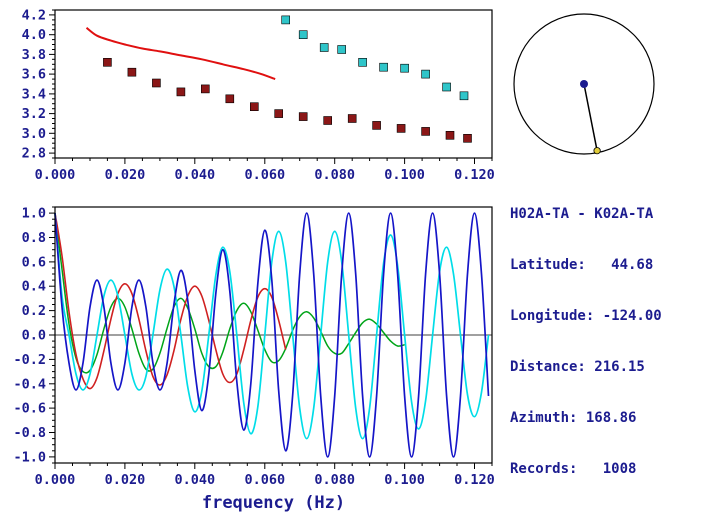 The height and width of the screenshot is (519, 704). Describe the element at coordinates (34, 75) in the screenshot. I see `y-tick-label: 3.6` at that location.